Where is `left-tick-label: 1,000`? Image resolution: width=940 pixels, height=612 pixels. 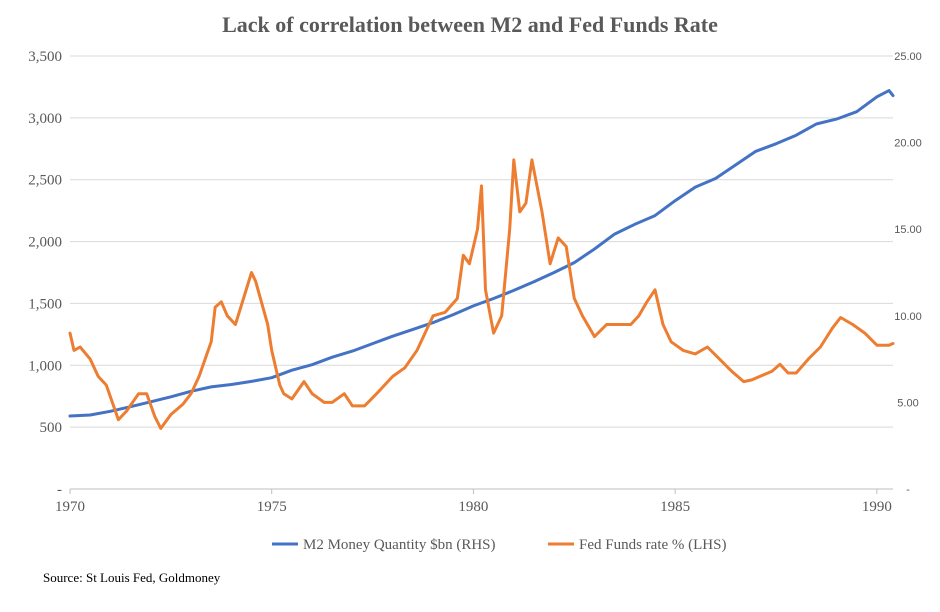 left-tick-label: 1,000 is located at coordinates (45, 366).